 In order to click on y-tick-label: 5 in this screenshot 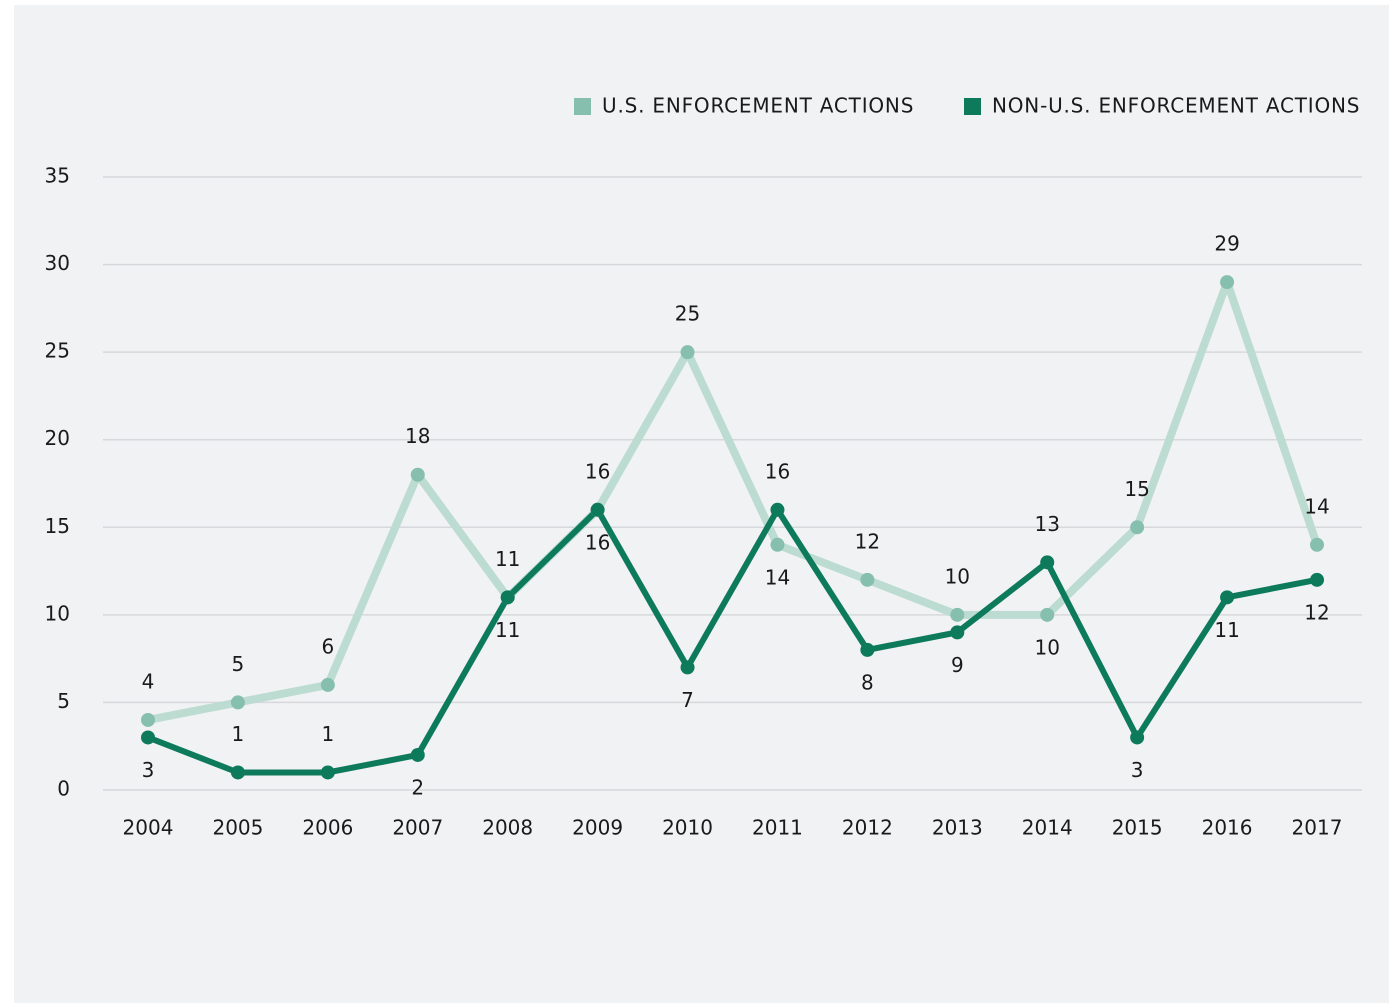, I will do `click(63, 701)`.